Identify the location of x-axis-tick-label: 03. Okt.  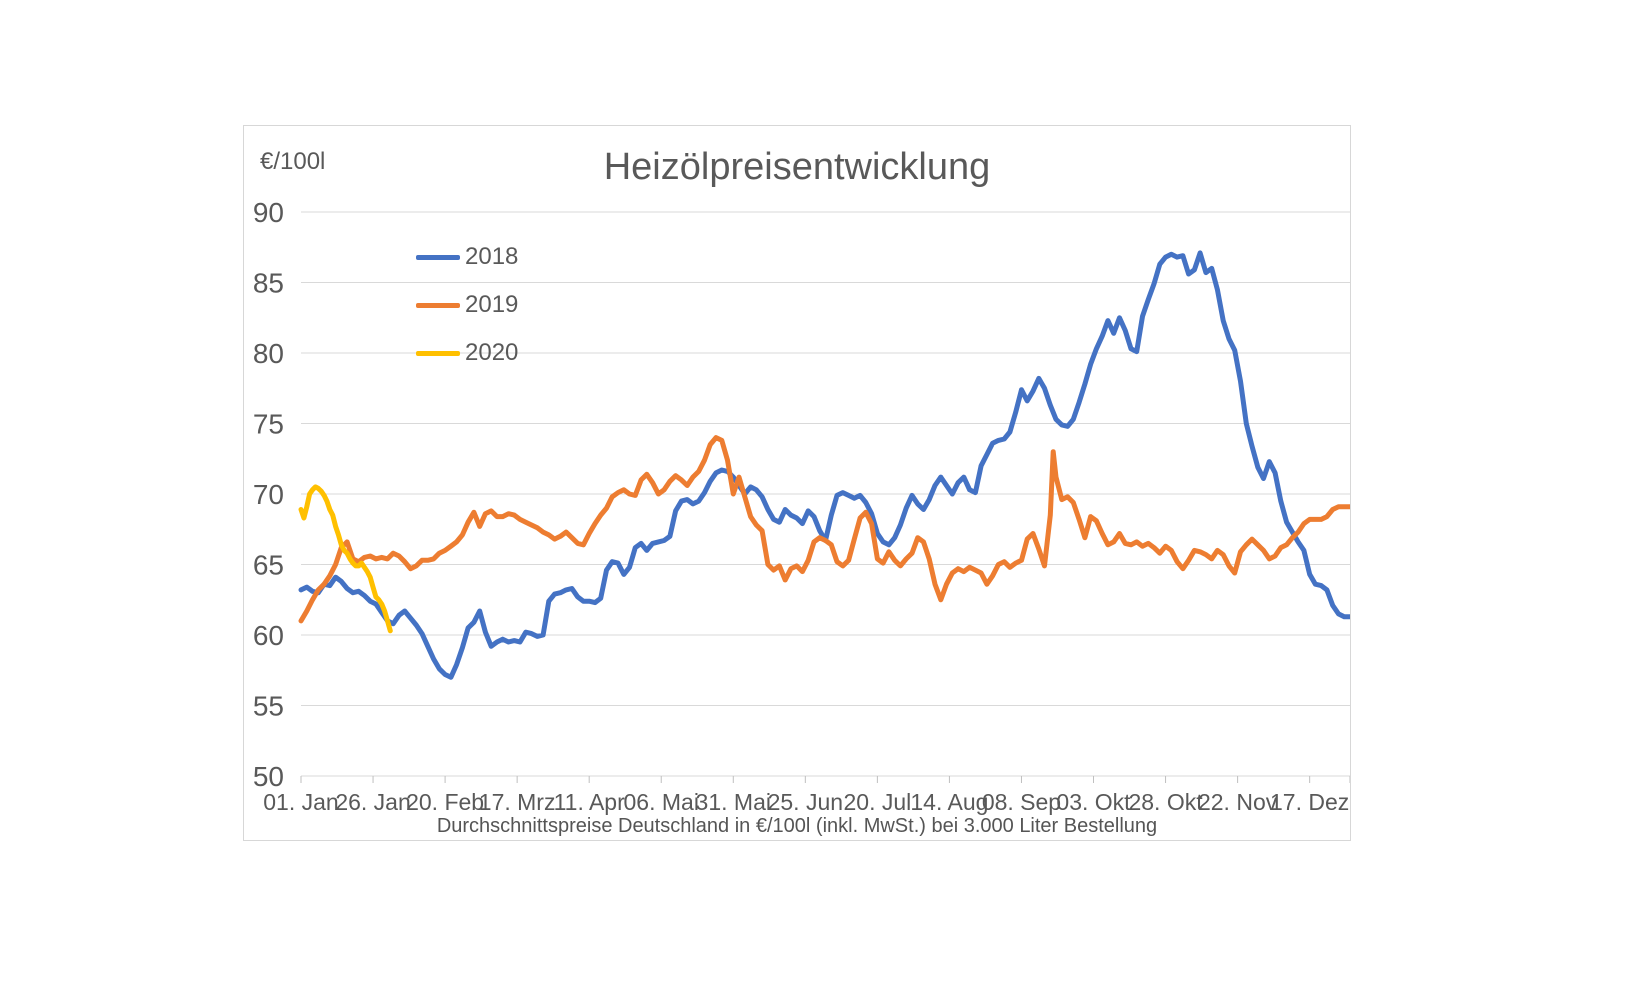
(1093, 802).